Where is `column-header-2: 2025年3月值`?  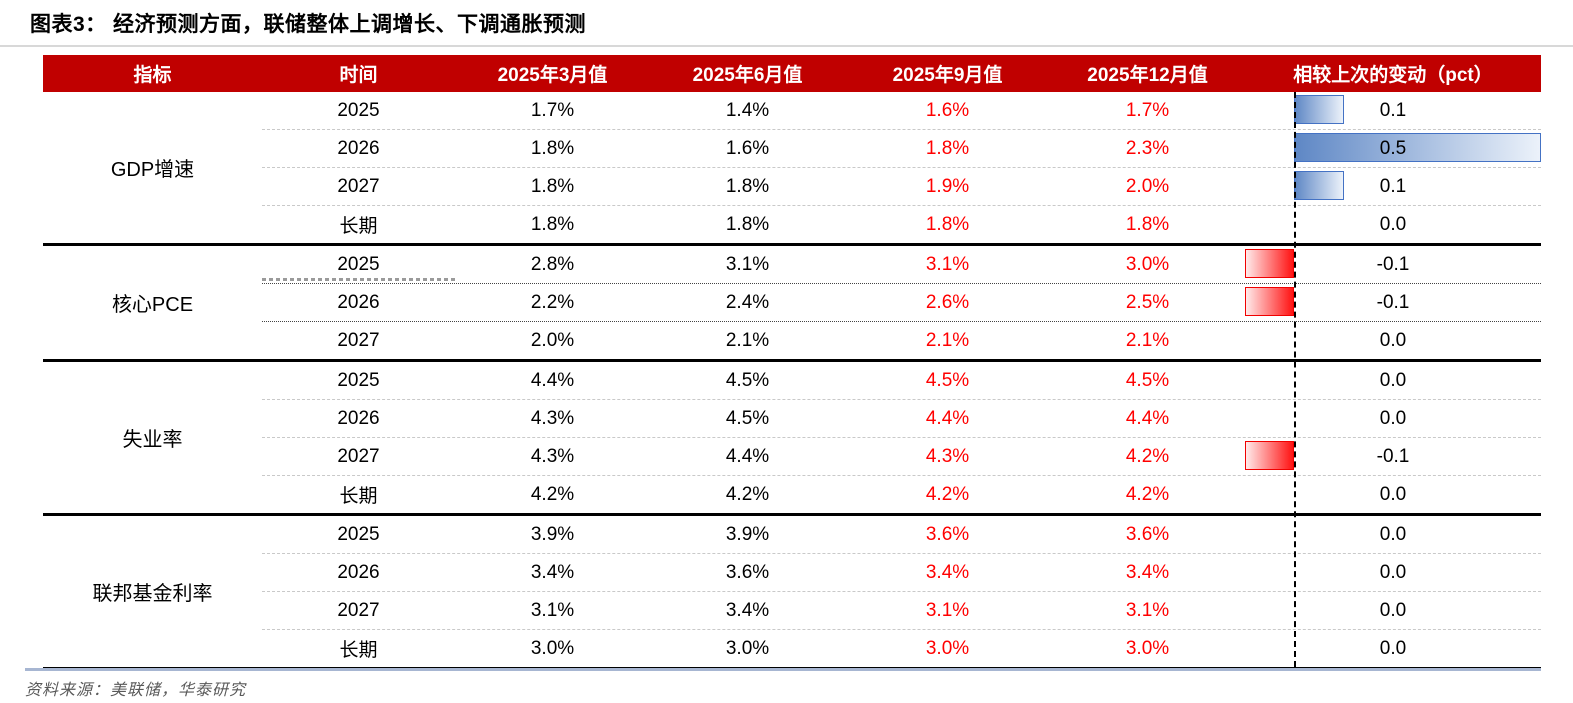
column-header-2: 2025年3月值 is located at coordinates (552, 75).